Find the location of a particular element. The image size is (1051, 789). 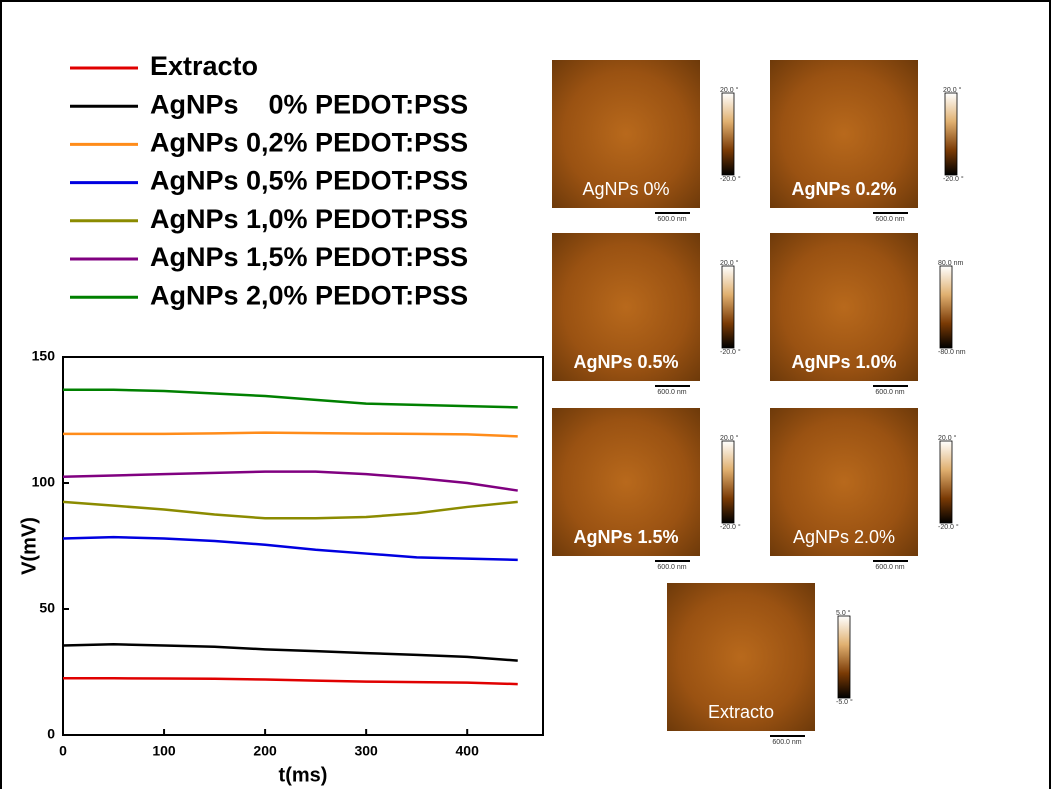

legend-label: AgNPs 0,2% PEDOT:PSS is located at coordinates (309, 143).